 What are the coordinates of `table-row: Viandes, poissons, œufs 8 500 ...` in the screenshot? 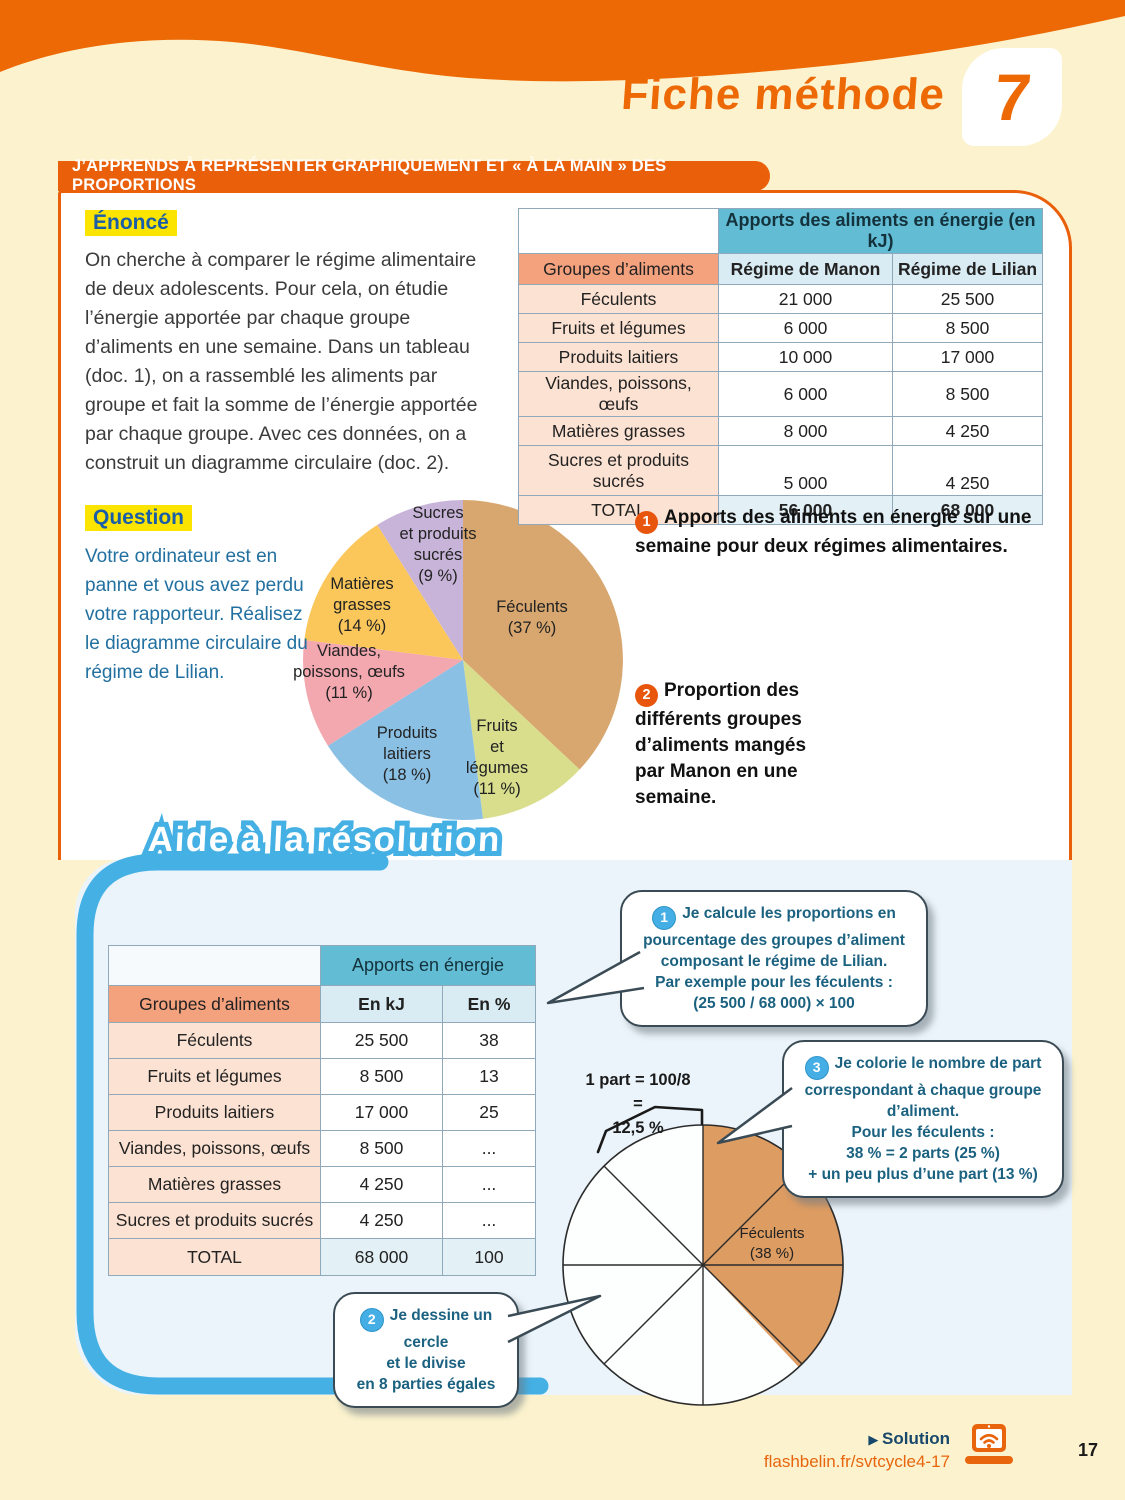 It's located at (322, 1148).